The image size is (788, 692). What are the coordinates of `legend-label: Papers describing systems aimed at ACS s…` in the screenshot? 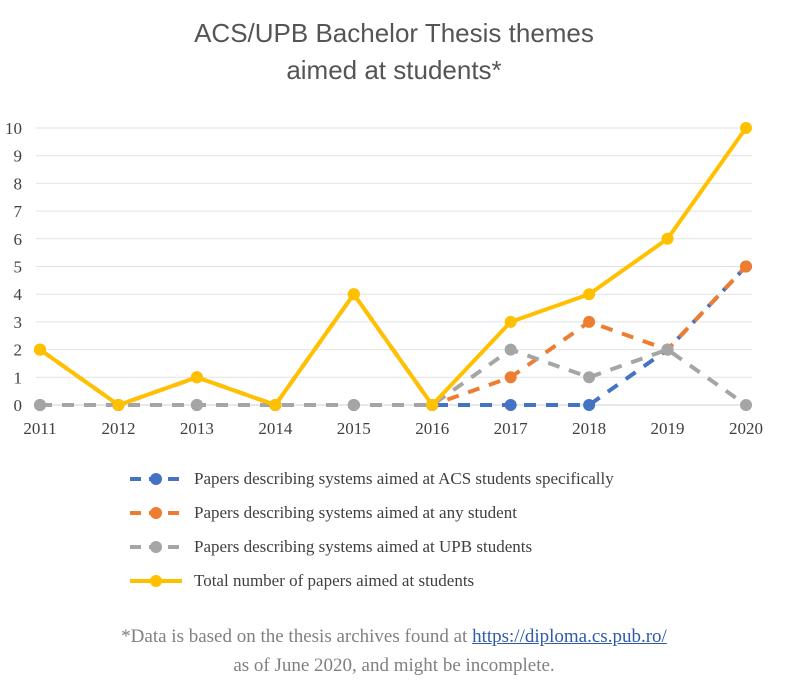 It's located at (404, 478).